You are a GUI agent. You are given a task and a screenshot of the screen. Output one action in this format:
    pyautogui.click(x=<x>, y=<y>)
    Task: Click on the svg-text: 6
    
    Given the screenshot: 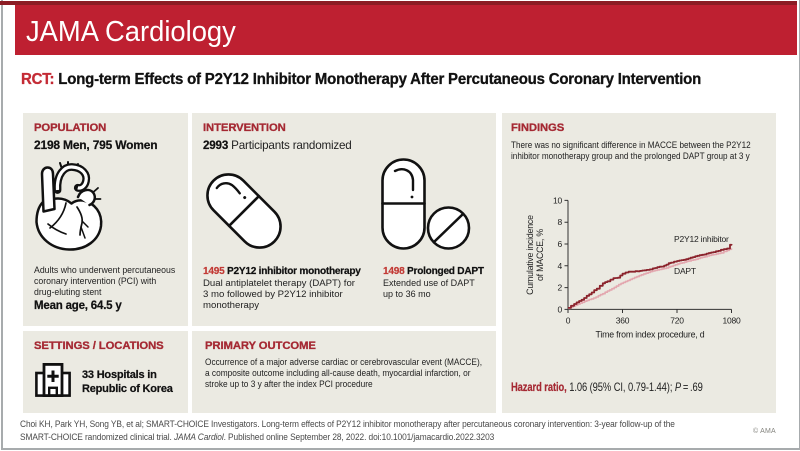 What is the action you would take?
    pyautogui.click(x=559, y=244)
    